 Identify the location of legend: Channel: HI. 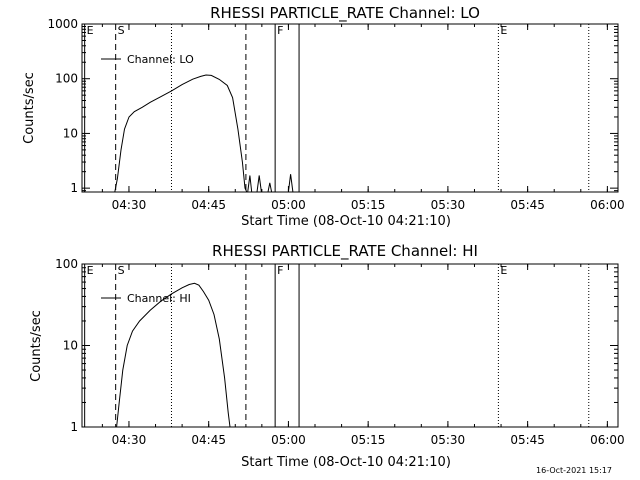
(146, 298).